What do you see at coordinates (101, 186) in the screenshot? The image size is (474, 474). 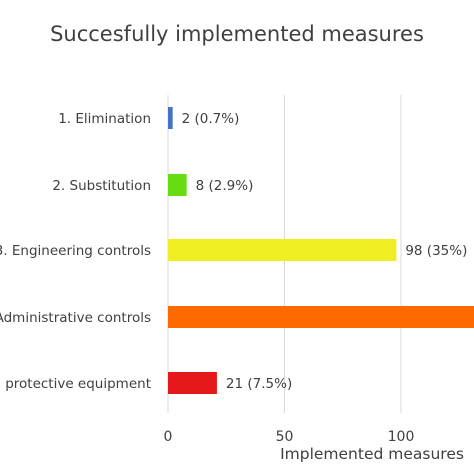 I see `category-label: 2. Substitution` at bounding box center [101, 186].